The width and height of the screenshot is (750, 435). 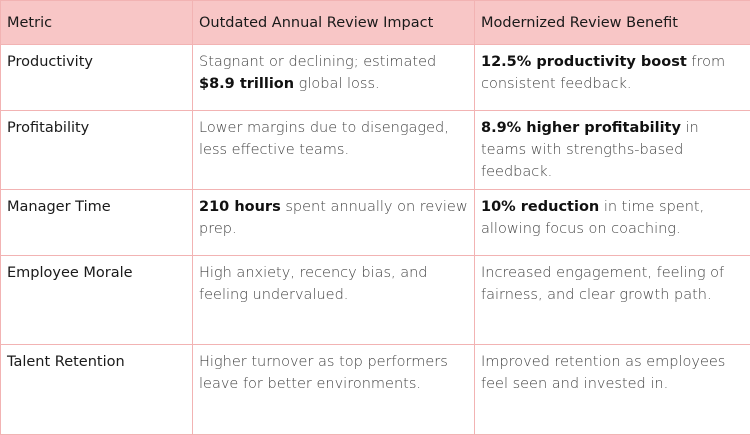 What do you see at coordinates (97, 23) in the screenshot?
I see `header-metric: Metric` at bounding box center [97, 23].